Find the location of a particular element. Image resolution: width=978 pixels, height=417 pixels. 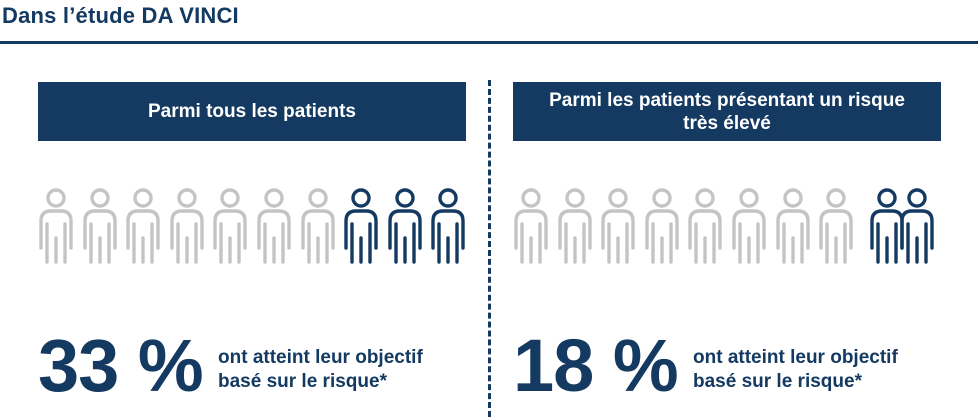

dashed-divider is located at coordinates (489, 248).